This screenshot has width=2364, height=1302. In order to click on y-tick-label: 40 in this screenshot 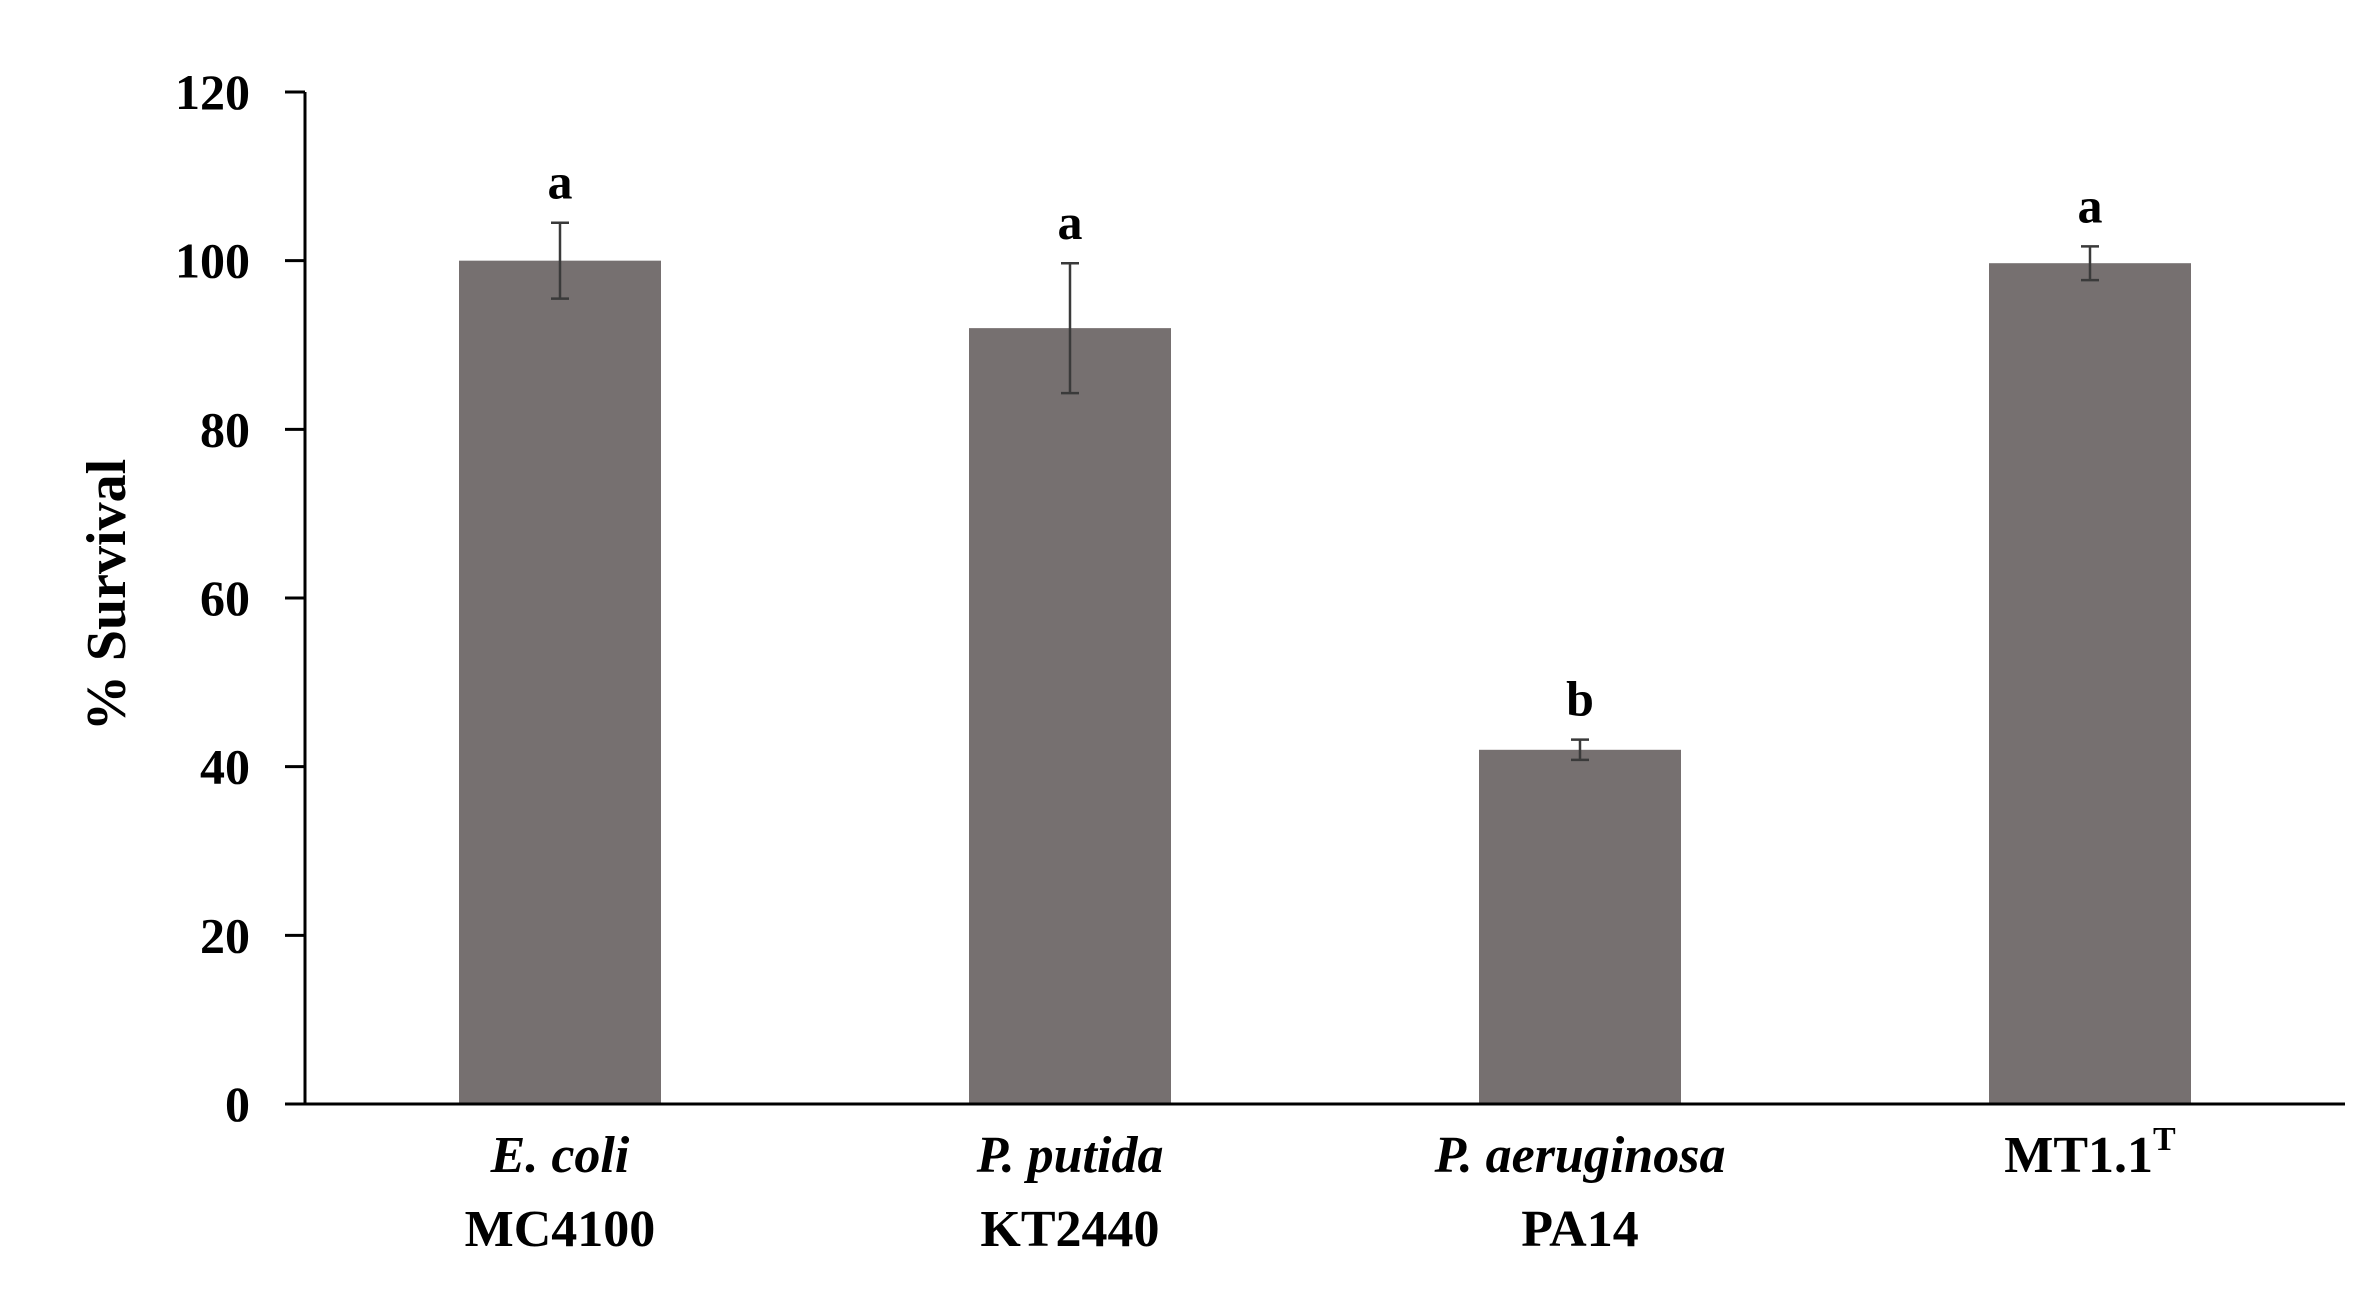, I will do `click(225, 767)`.